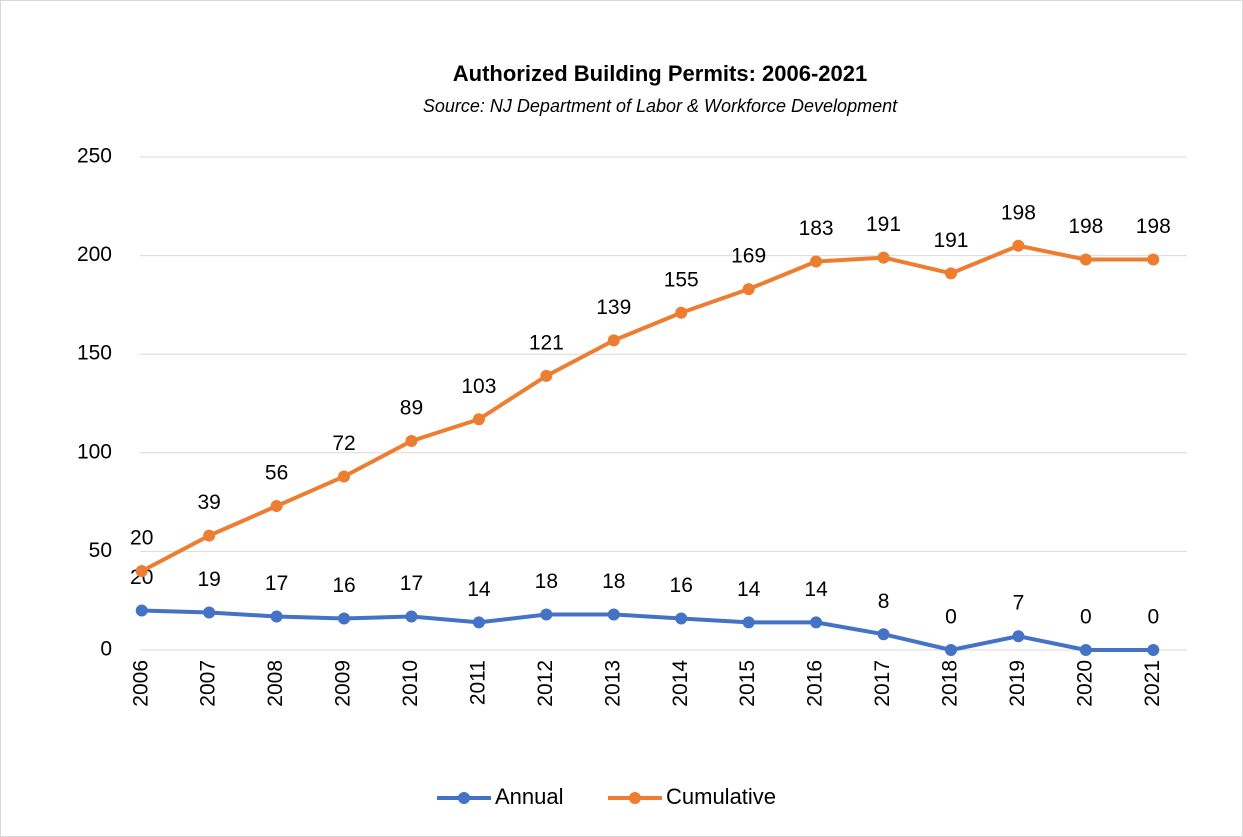  What do you see at coordinates (94, 254) in the screenshot?
I see `y-tick-label: 200` at bounding box center [94, 254].